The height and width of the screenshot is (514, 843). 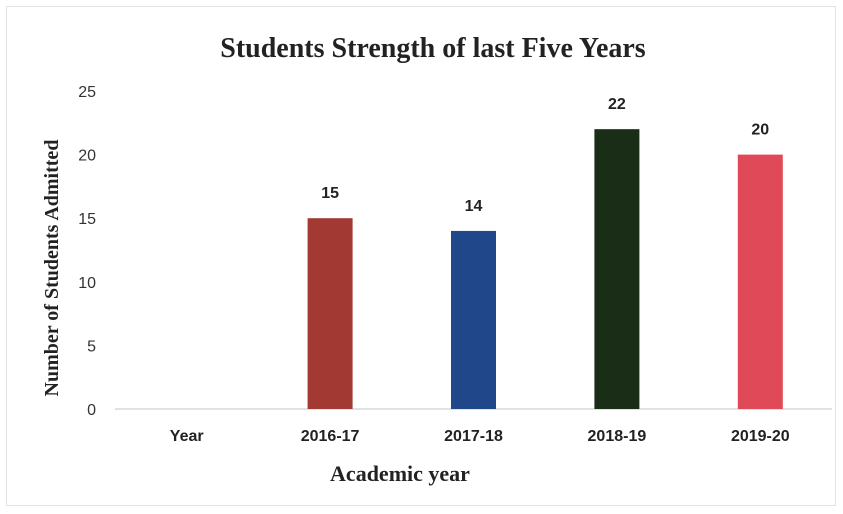 What do you see at coordinates (473, 436) in the screenshot?
I see `x-category-label: 2017-18` at bounding box center [473, 436].